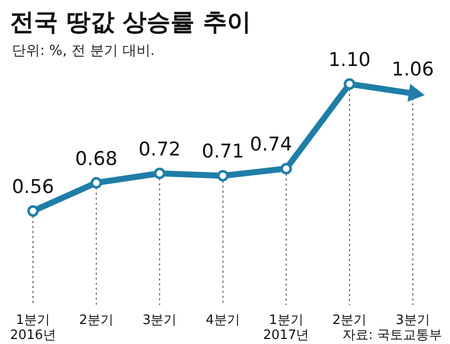 The height and width of the screenshot is (344, 450). What do you see at coordinates (271, 145) in the screenshot?
I see `data-label: 0.74` at bounding box center [271, 145].